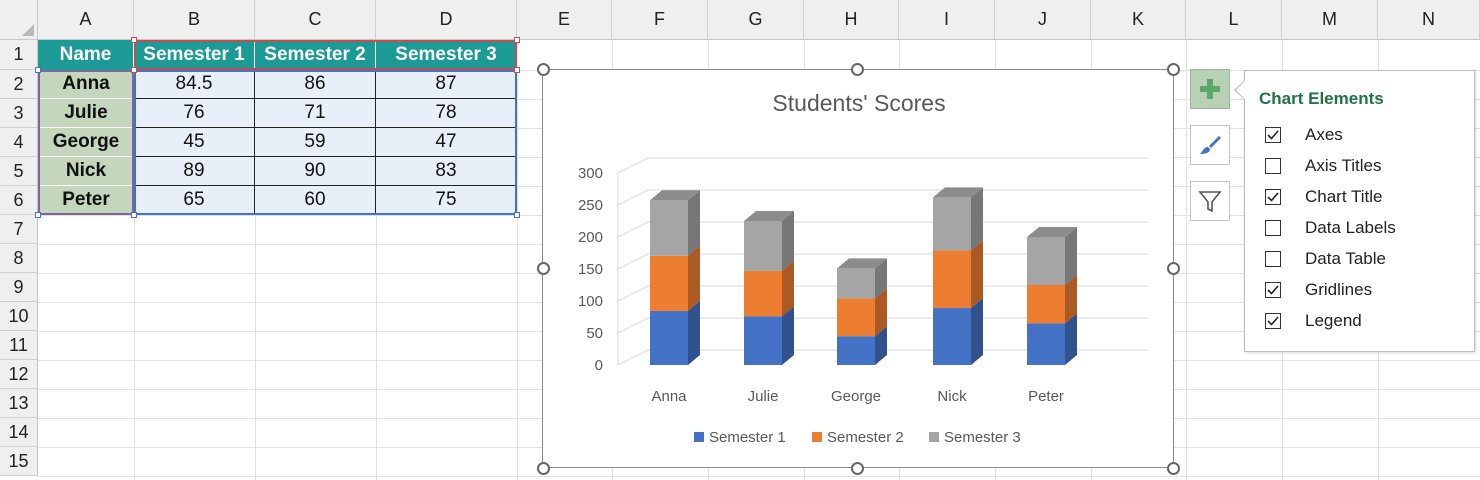 The width and height of the screenshot is (1480, 480). I want to click on column-header-i: I, so click(947, 20).